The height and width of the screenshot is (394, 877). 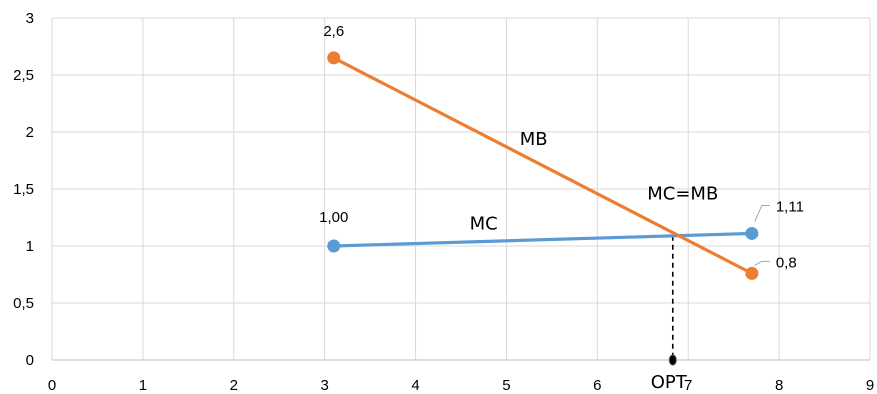 I want to click on data-label: 1,11, so click(x=790, y=206).